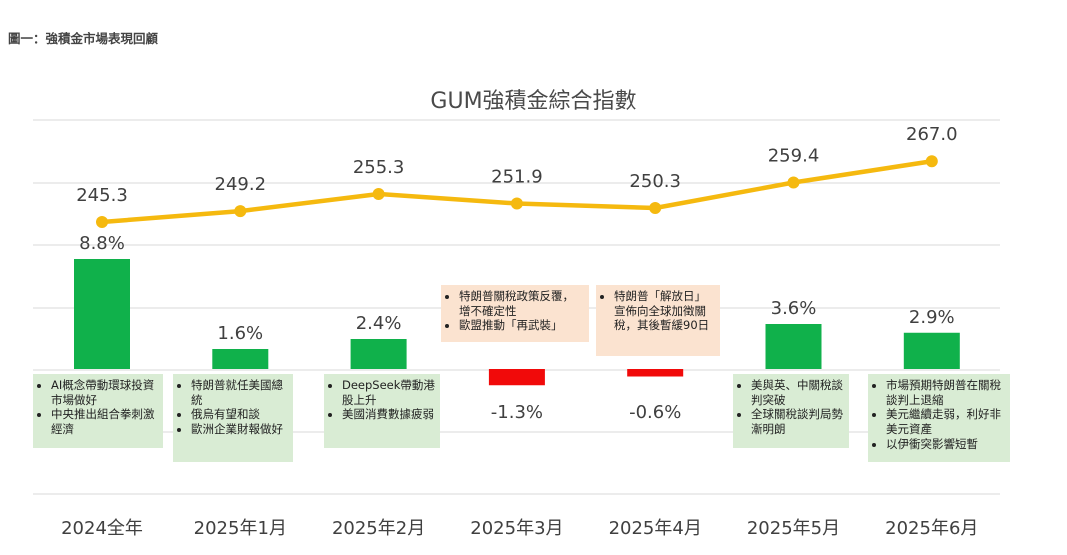 The height and width of the screenshot is (555, 1067). Describe the element at coordinates (240, 528) in the screenshot. I see `x-tick-label: 2025年1月` at that location.